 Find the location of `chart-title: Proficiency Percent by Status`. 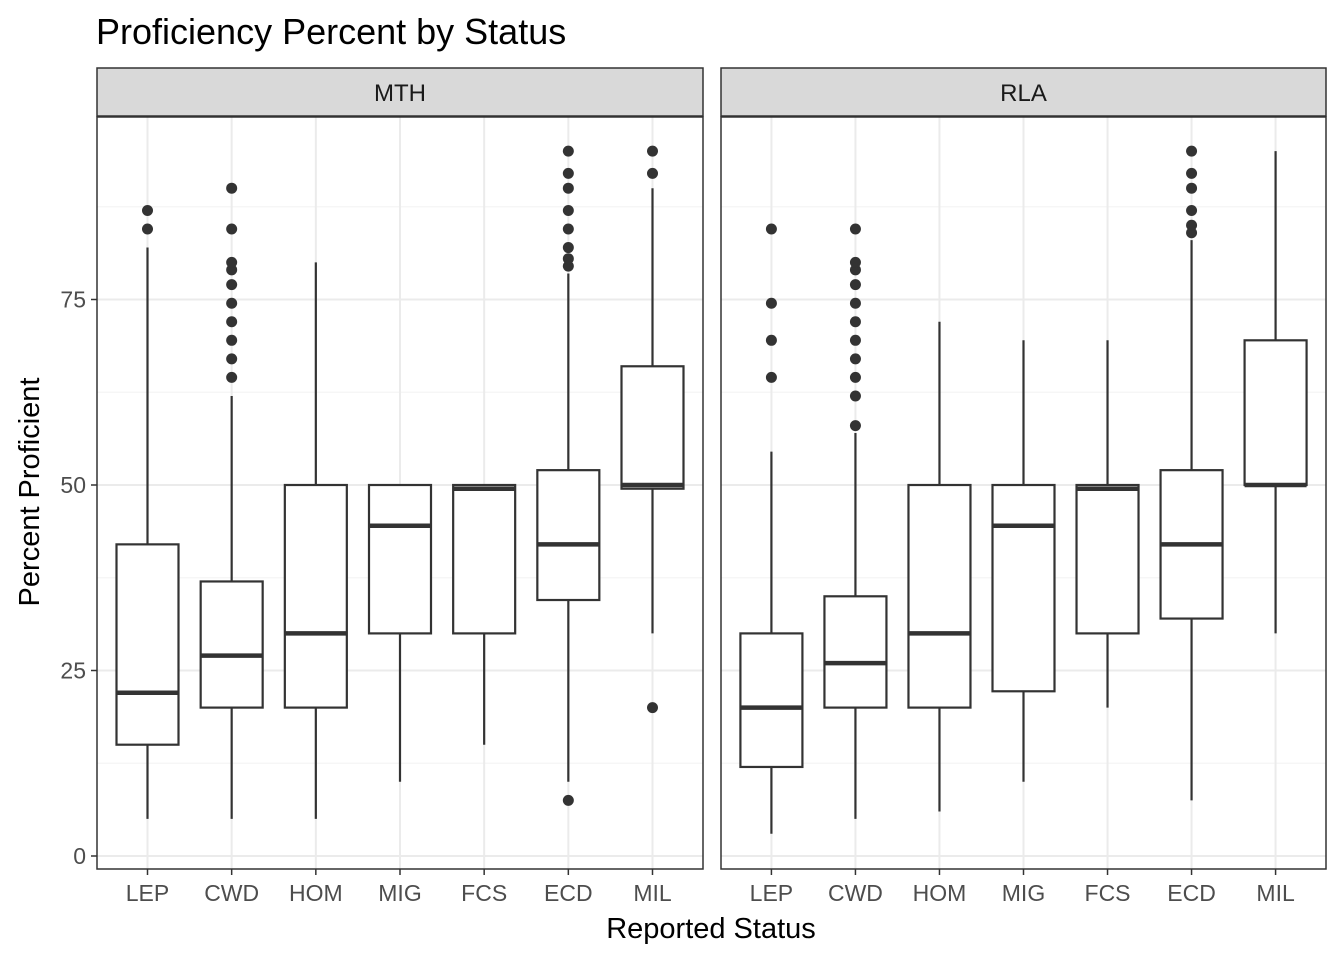

chart-title: Proficiency Percent by Status is located at coordinates (331, 31).